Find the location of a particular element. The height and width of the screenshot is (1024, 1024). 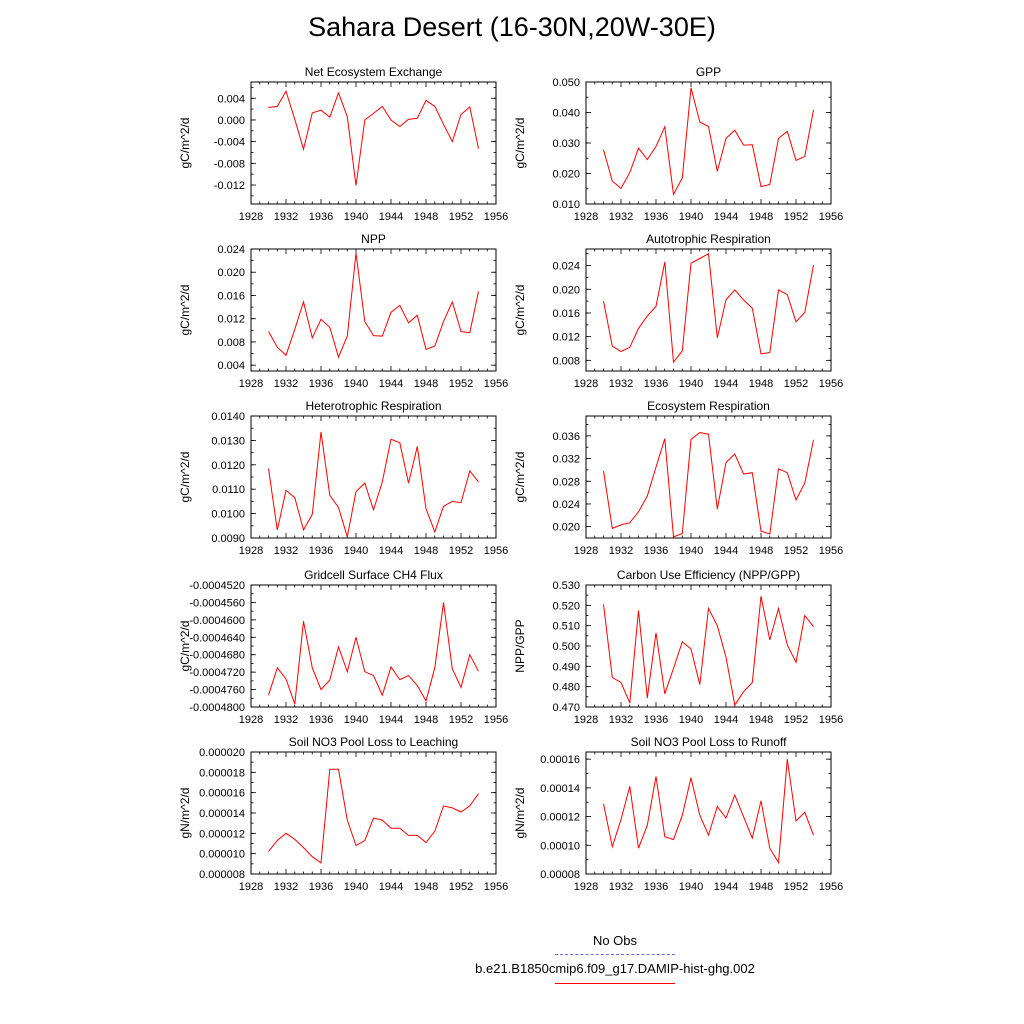

y-tick-label: 0.0130 is located at coordinates (228, 441).